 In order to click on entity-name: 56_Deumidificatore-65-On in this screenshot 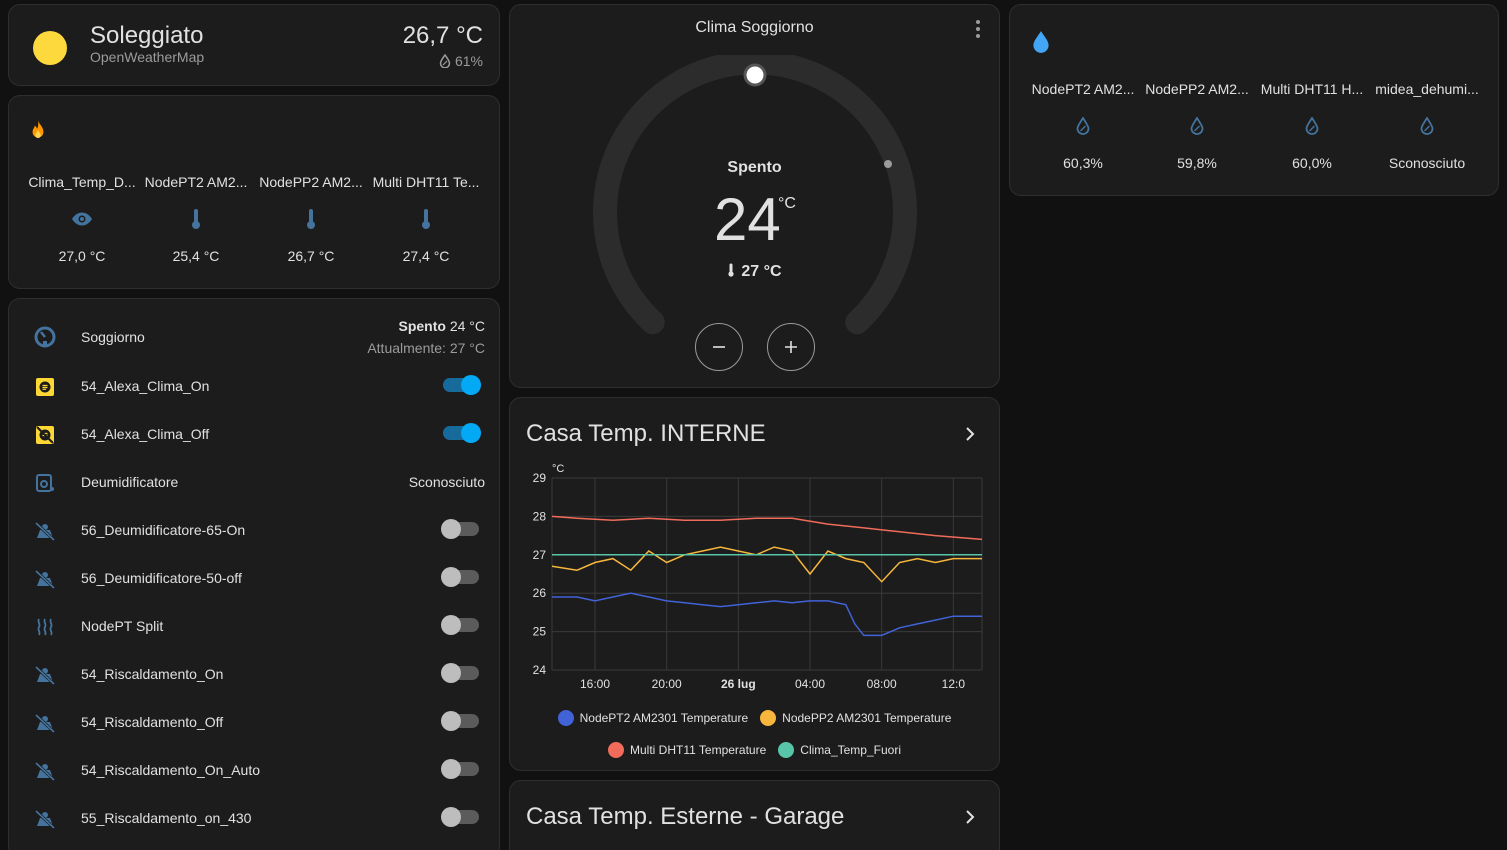, I will do `click(163, 530)`.